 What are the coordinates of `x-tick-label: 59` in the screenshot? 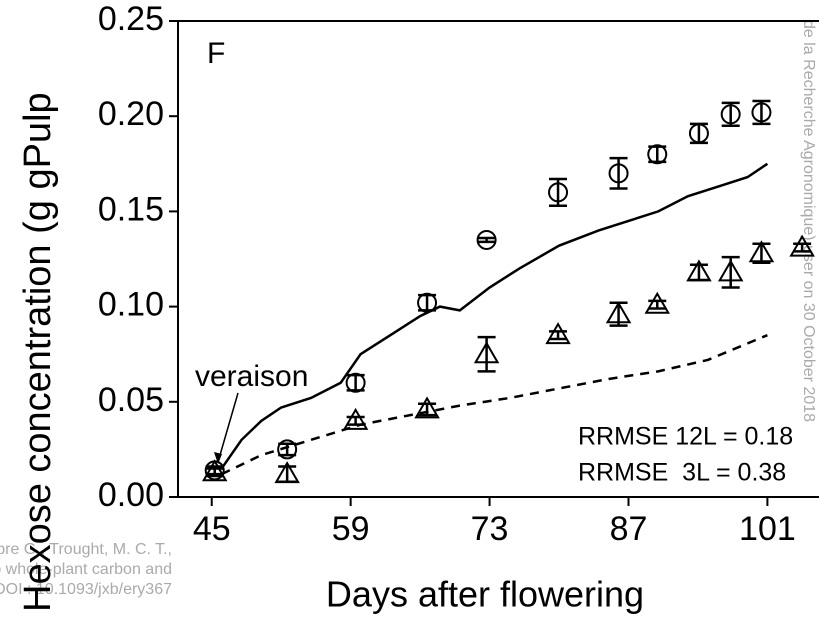 It's located at (351, 529).